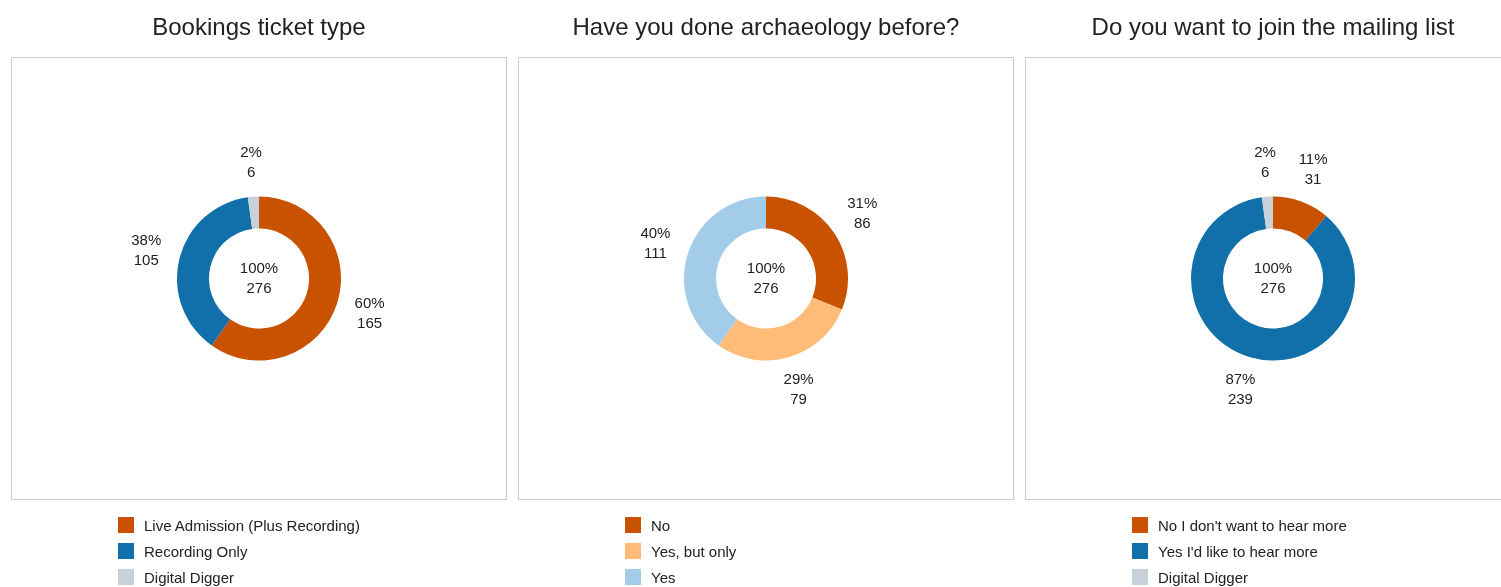 This screenshot has height=587, width=1501. What do you see at coordinates (369, 312) in the screenshot?
I see `data-label: 60% 165` at bounding box center [369, 312].